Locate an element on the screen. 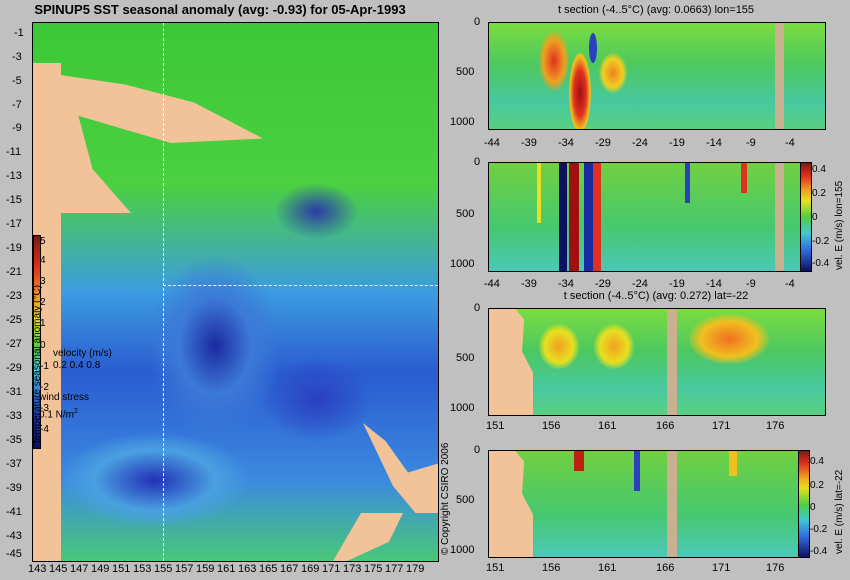 This screenshot has height=580, width=850. panel2-y-tick: 1000 is located at coordinates (462, 264).